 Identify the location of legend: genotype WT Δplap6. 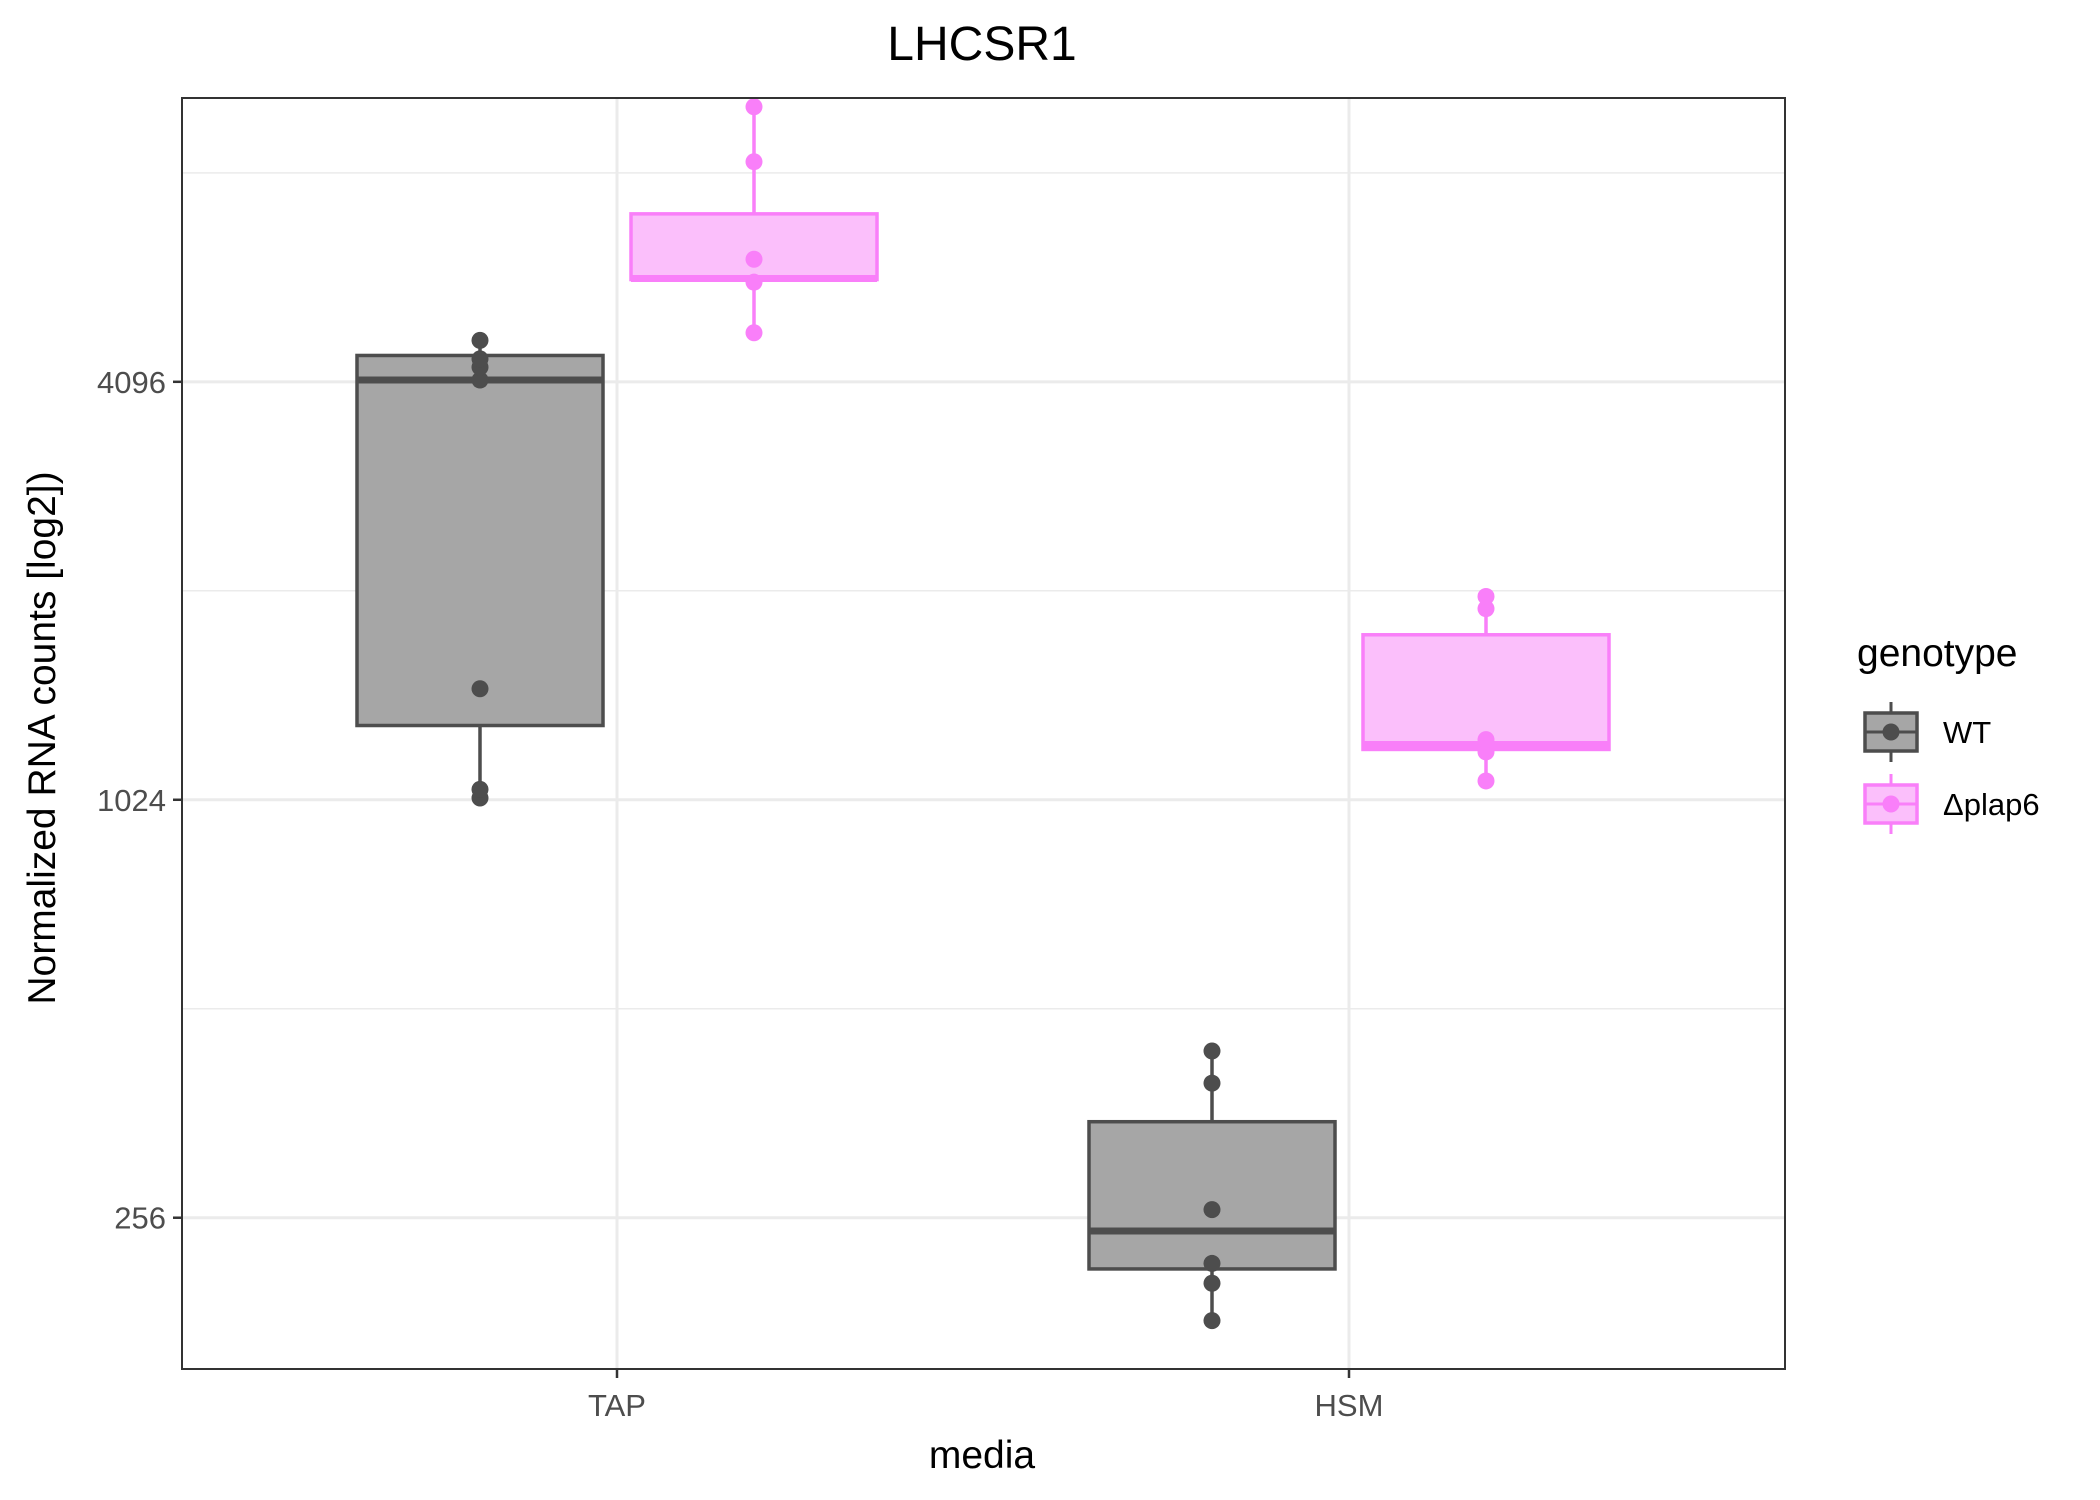
(1948, 733).